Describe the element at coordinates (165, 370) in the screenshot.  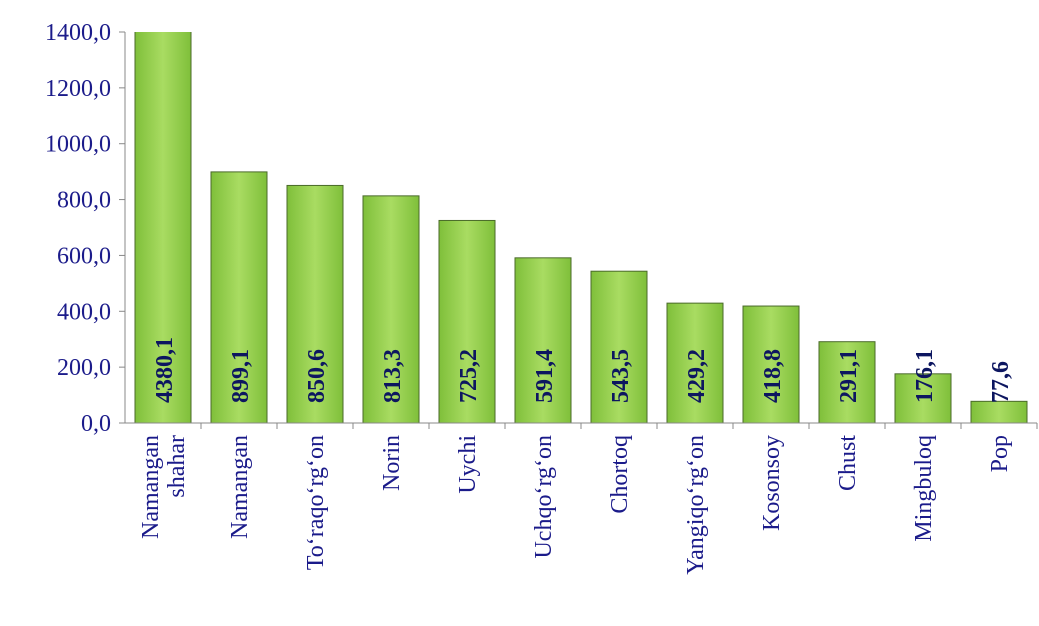
I see `value-label: 4380,1` at that location.